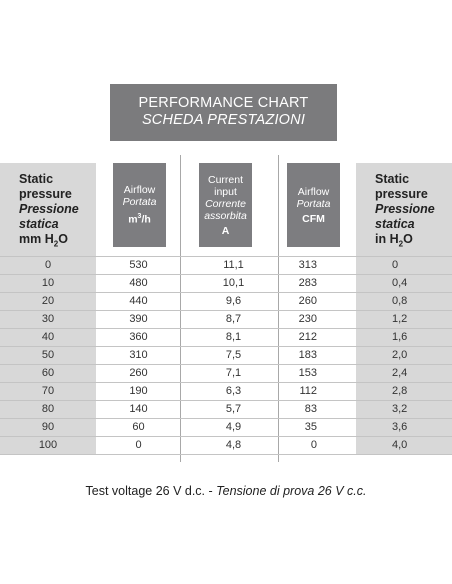 The image size is (452, 584). I want to click on airflow-m3h-cell: 360, so click(138, 337).